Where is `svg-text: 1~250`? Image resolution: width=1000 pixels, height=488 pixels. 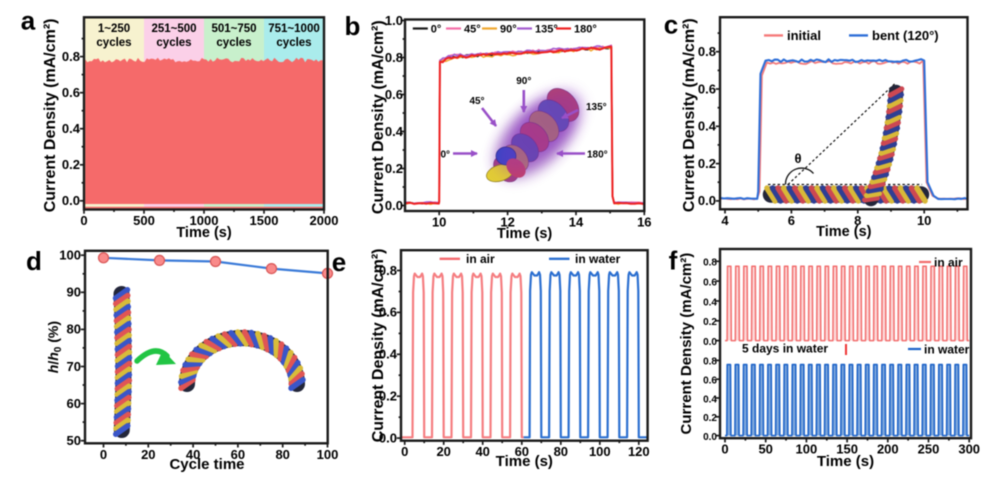
svg-text: 1~250 is located at coordinates (114, 29).